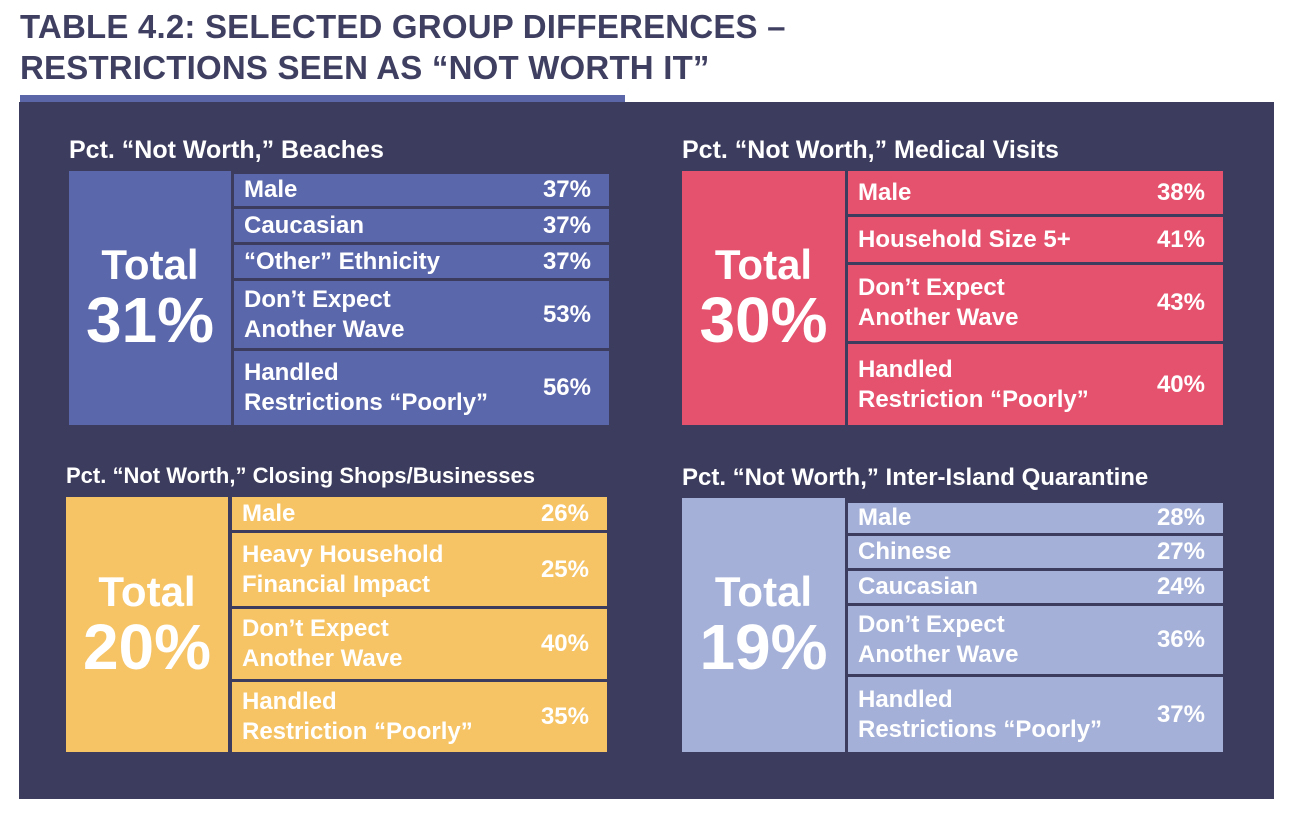 Image resolution: width=1294 pixels, height=816 pixels. I want to click on total-value: 31%, so click(150, 320).